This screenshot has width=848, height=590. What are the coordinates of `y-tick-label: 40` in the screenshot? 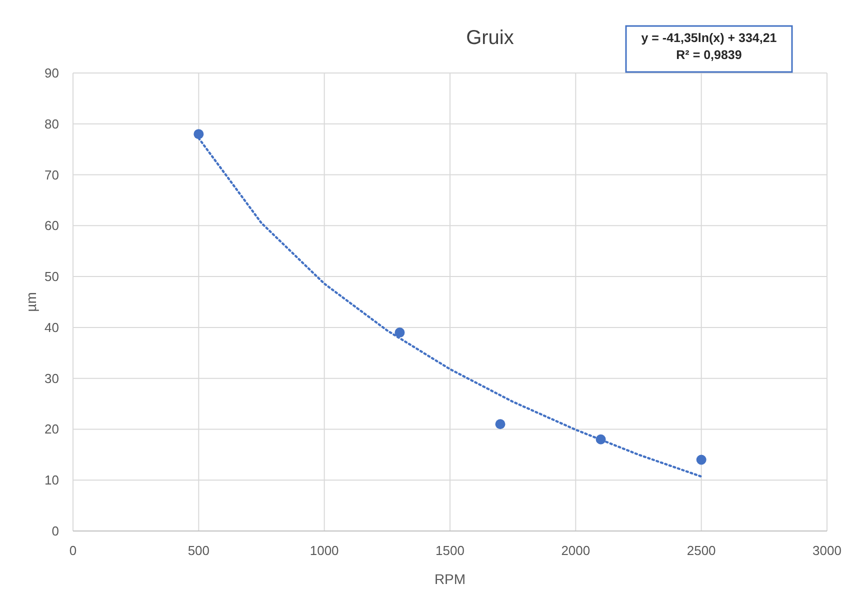 It's located at (51, 327).